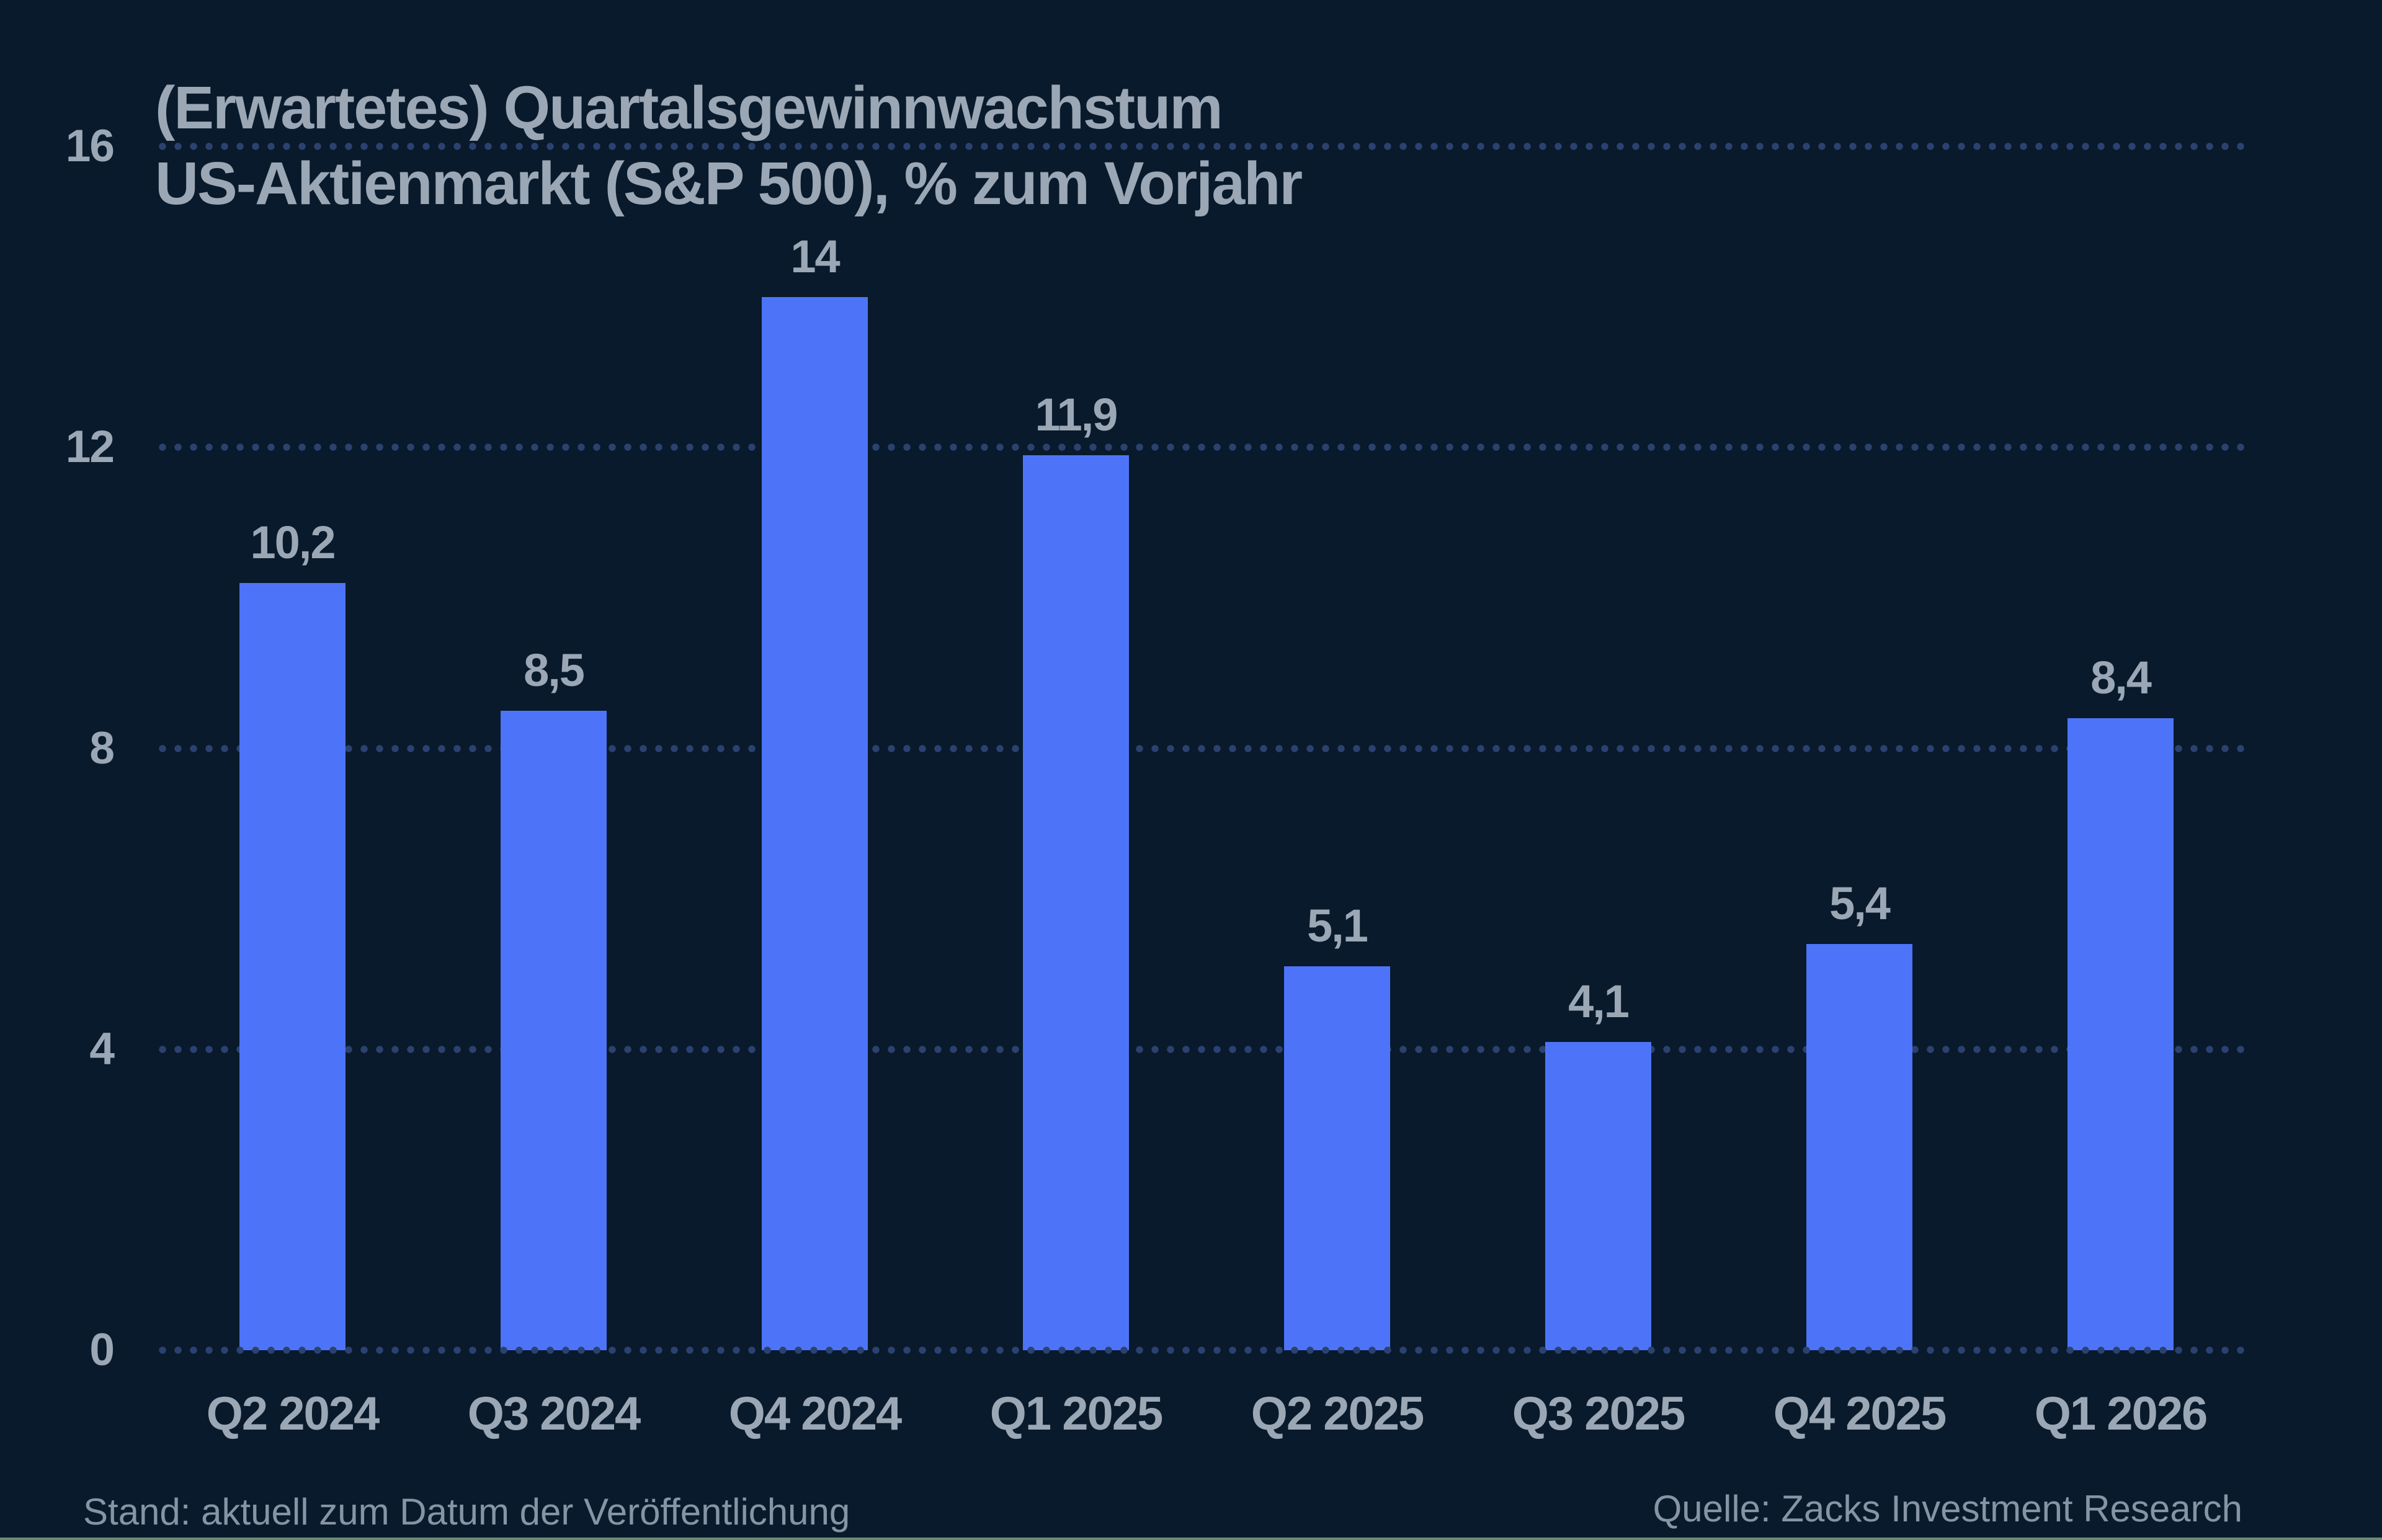  Describe the element at coordinates (815, 256) in the screenshot. I see `value-label-q4-2024: 14` at that location.